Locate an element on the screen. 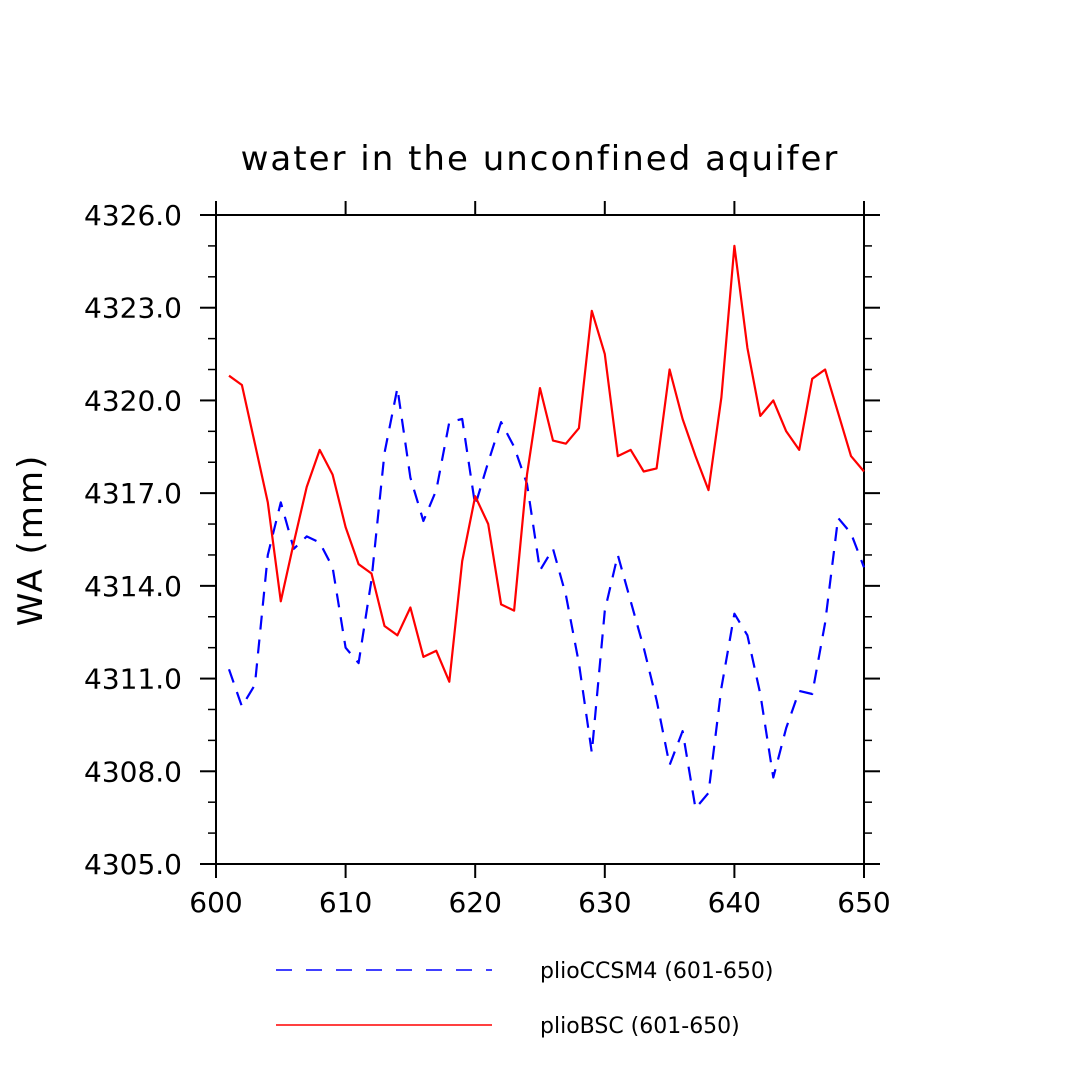  legend-label: plioBSC (601-650) is located at coordinates (640, 1026).